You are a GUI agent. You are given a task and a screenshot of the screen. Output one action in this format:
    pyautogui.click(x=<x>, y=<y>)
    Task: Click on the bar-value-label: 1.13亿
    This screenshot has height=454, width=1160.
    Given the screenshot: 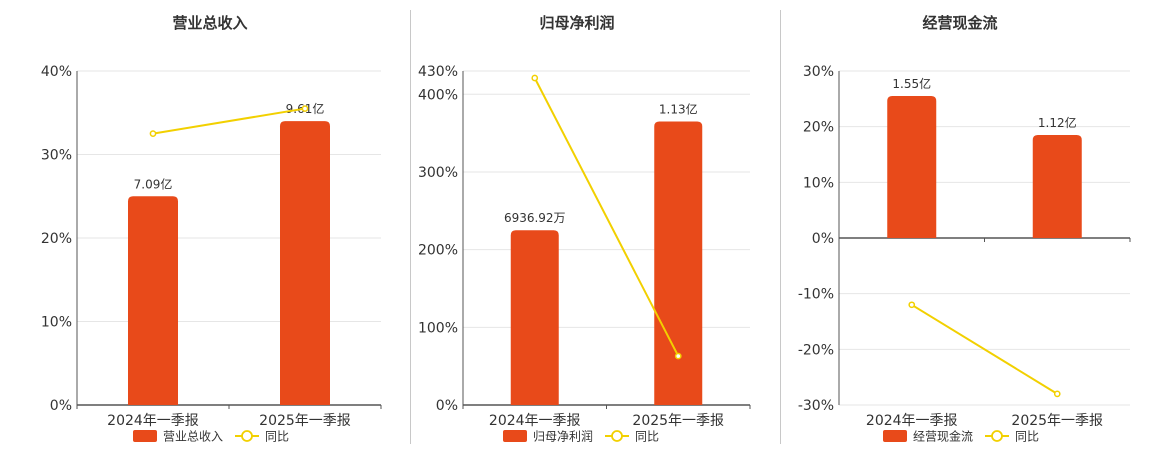 What is the action you would take?
    pyautogui.click(x=678, y=108)
    